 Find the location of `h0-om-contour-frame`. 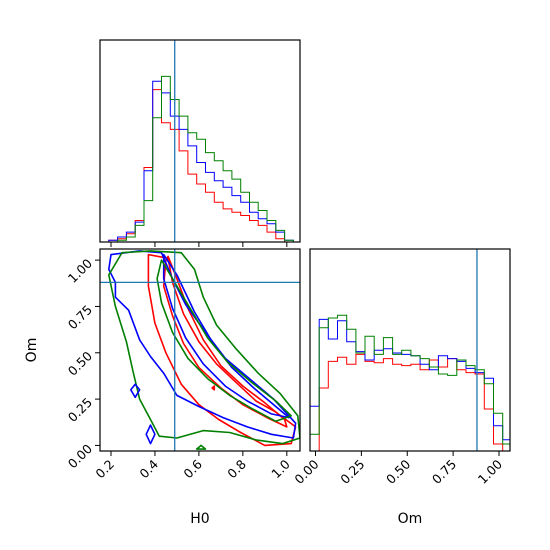

h0-om-contour-frame is located at coordinates (200, 350).